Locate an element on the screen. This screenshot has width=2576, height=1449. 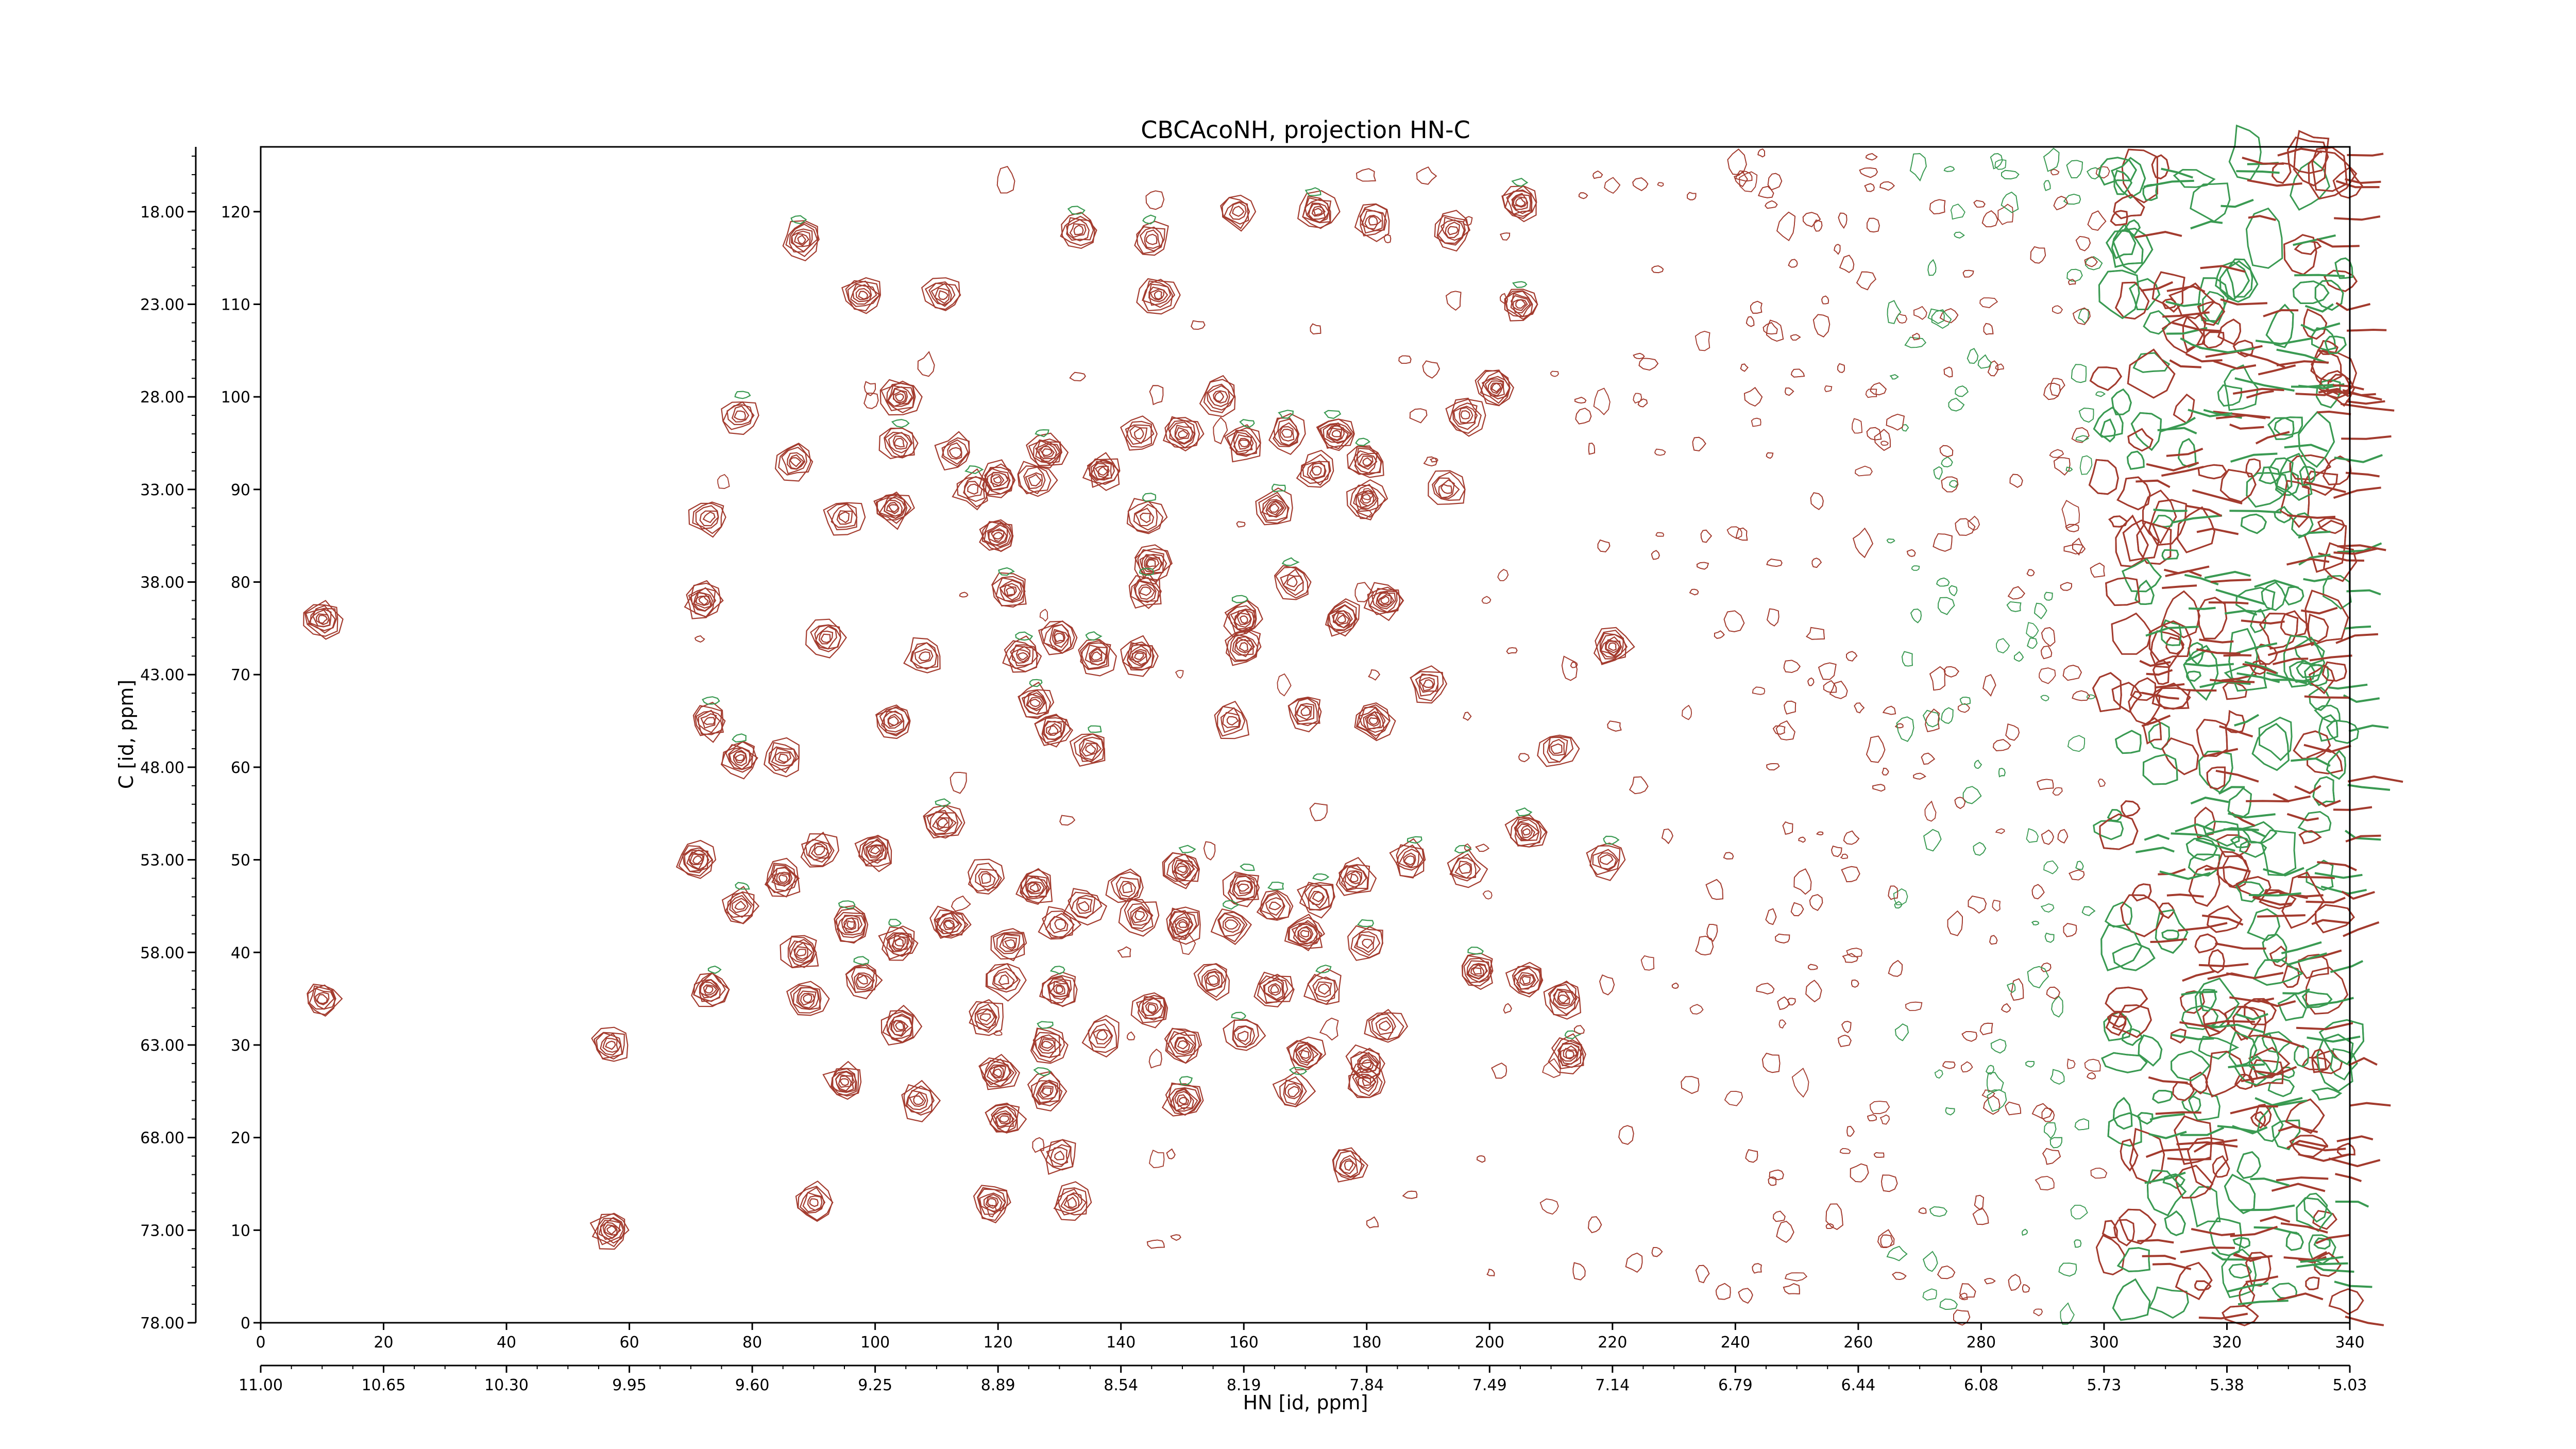
negative-peak-contour is located at coordinates (1036, 683).